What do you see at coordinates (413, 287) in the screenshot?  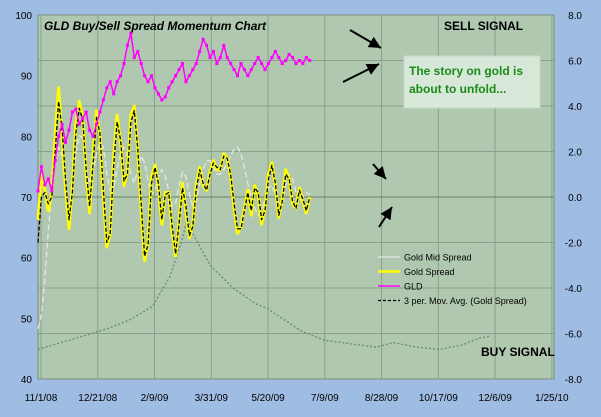 I see `legend-label: GLD` at bounding box center [413, 287].